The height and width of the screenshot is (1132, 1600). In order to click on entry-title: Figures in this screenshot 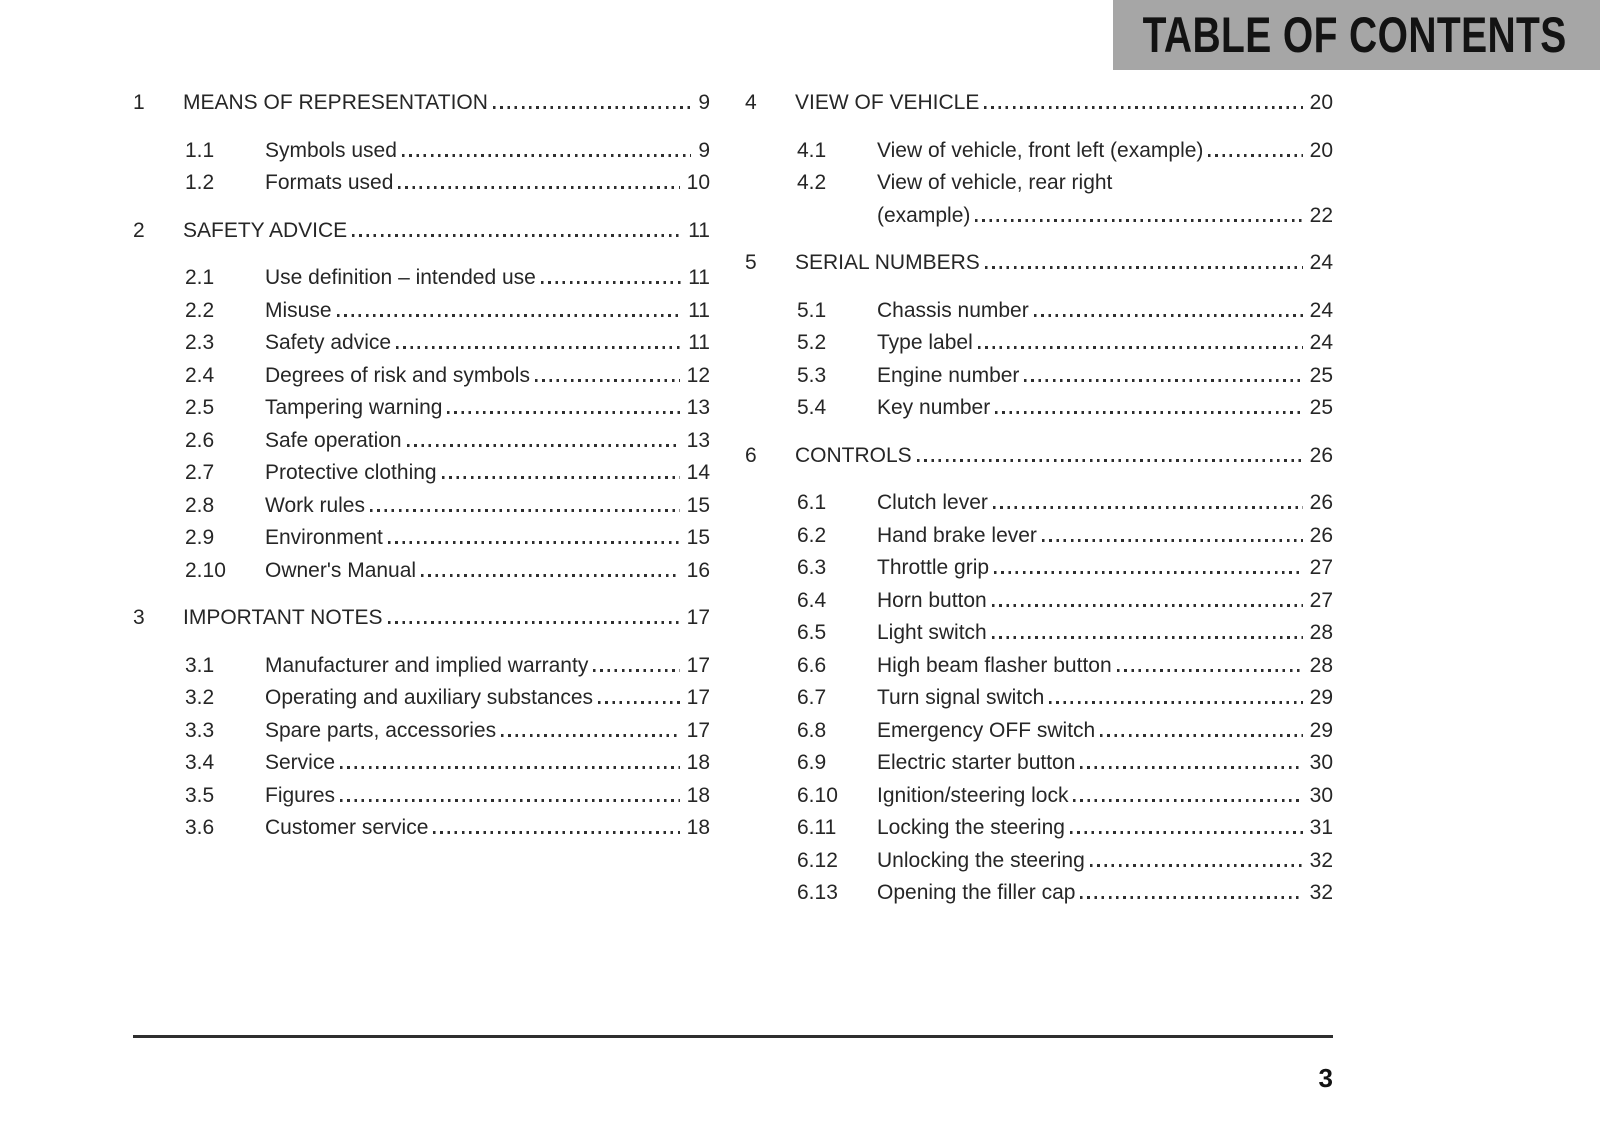, I will do `click(300, 795)`.